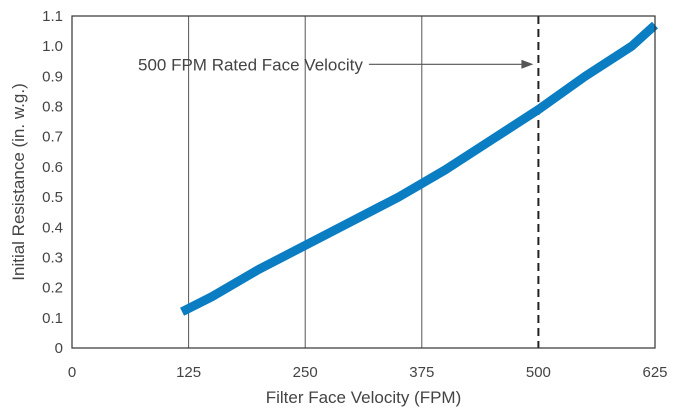 The width and height of the screenshot is (678, 412). What do you see at coordinates (52, 318) in the screenshot?
I see `y-tick-label: 0.1` at bounding box center [52, 318].